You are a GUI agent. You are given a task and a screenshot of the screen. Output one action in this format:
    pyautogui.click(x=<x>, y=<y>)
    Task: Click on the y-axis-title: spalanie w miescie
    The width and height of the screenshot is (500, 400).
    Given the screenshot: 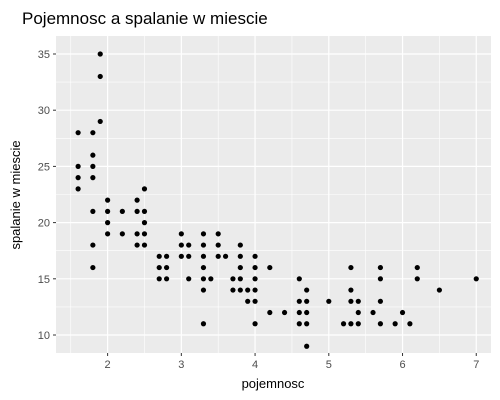 What is the action you would take?
    pyautogui.click(x=15, y=194)
    